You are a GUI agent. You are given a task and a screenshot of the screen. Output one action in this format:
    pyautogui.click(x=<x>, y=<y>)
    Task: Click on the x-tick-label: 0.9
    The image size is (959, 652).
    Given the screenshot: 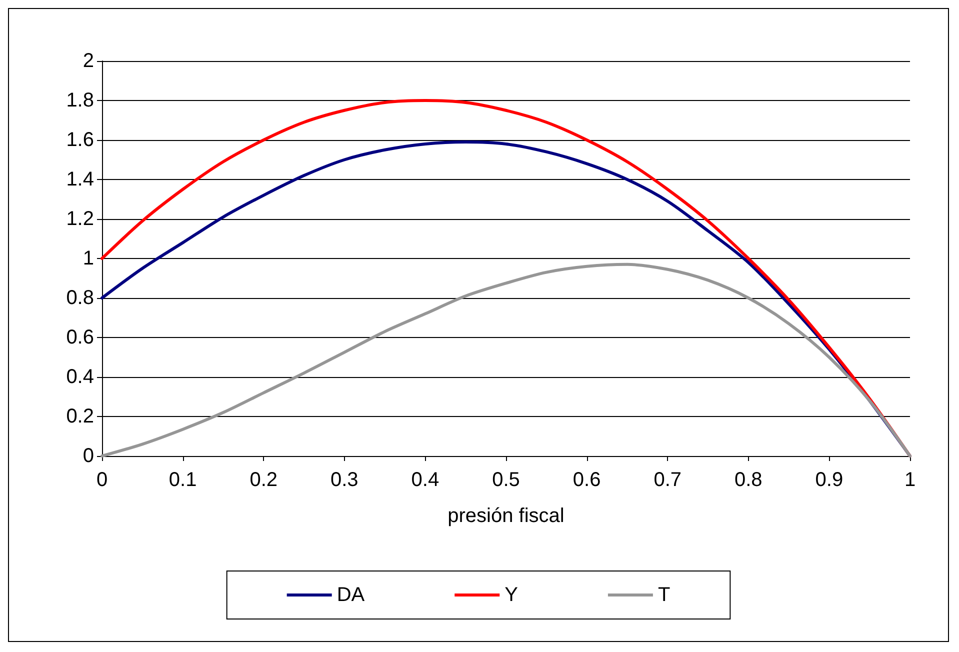 What is the action you would take?
    pyautogui.click(x=829, y=480)
    